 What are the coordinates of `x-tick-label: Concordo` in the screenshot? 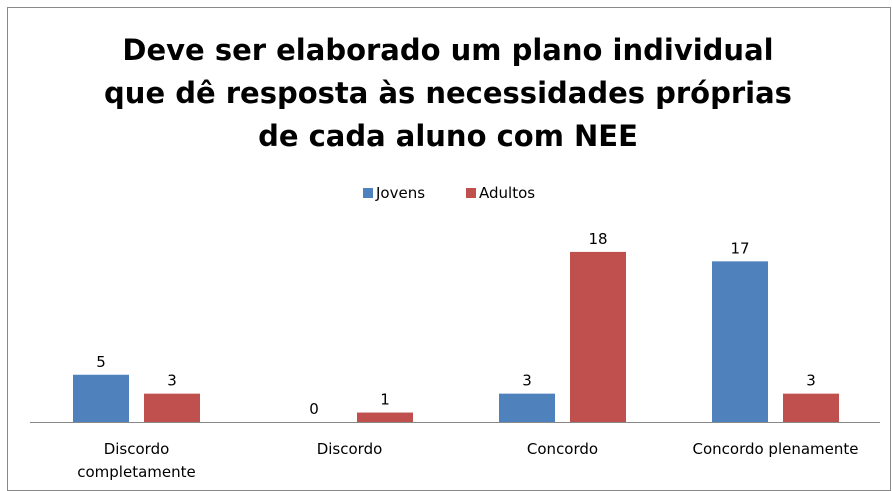 It's located at (562, 449).